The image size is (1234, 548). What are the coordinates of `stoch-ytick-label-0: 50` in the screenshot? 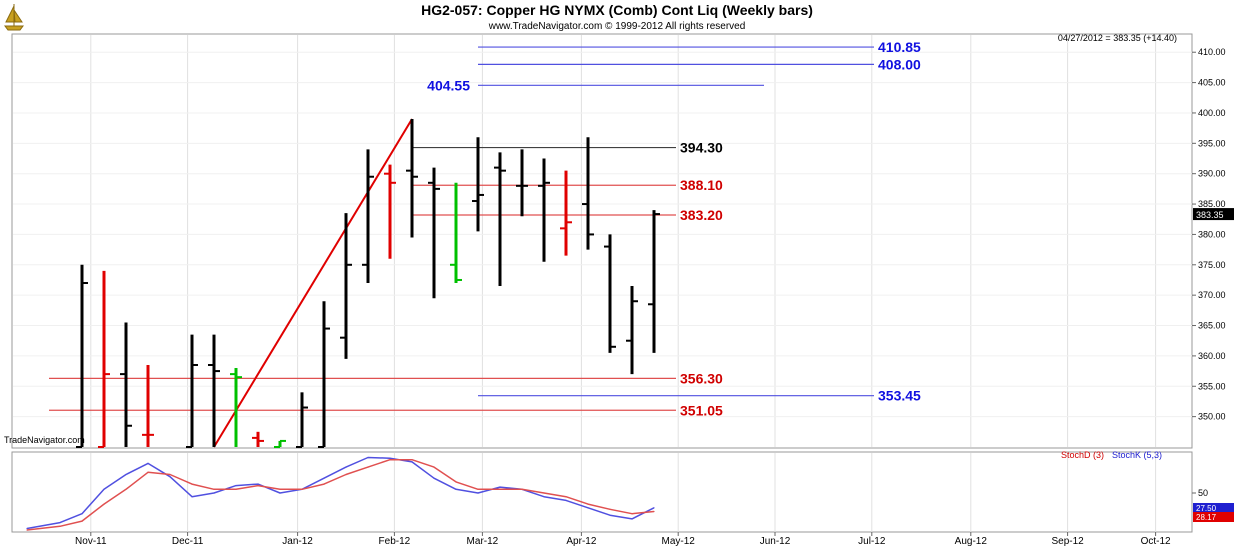 It's located at (1203, 493).